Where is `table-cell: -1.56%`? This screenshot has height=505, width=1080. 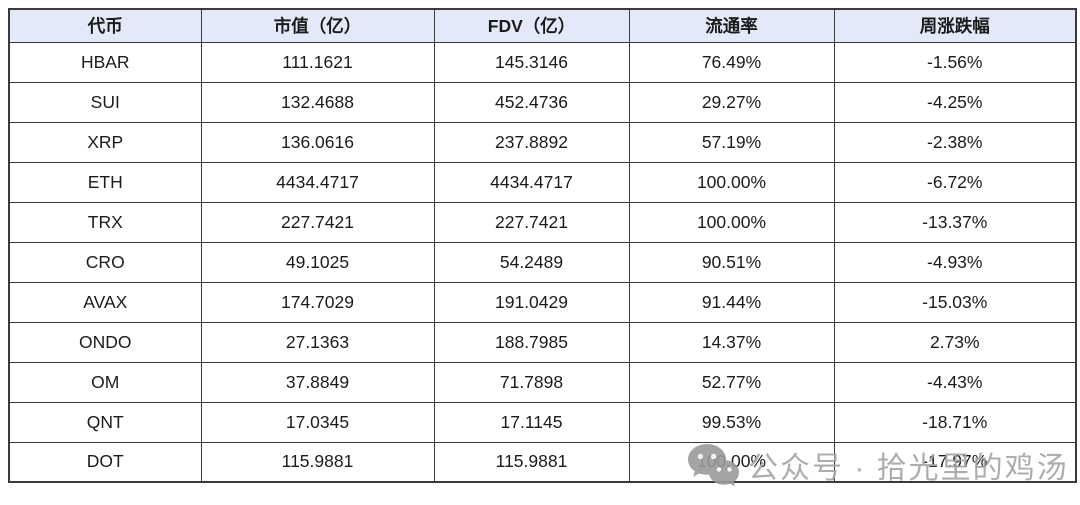 table-cell: -1.56% is located at coordinates (955, 62).